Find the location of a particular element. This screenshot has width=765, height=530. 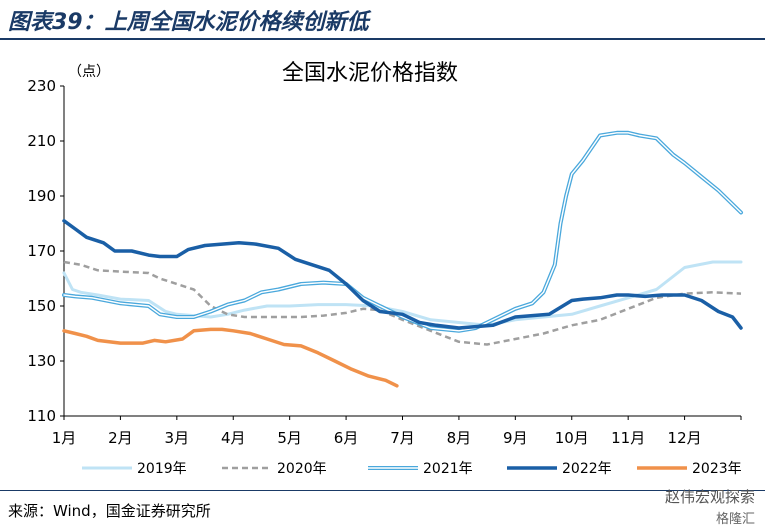

chart-title: 全国水泥价格指数 is located at coordinates (370, 73).